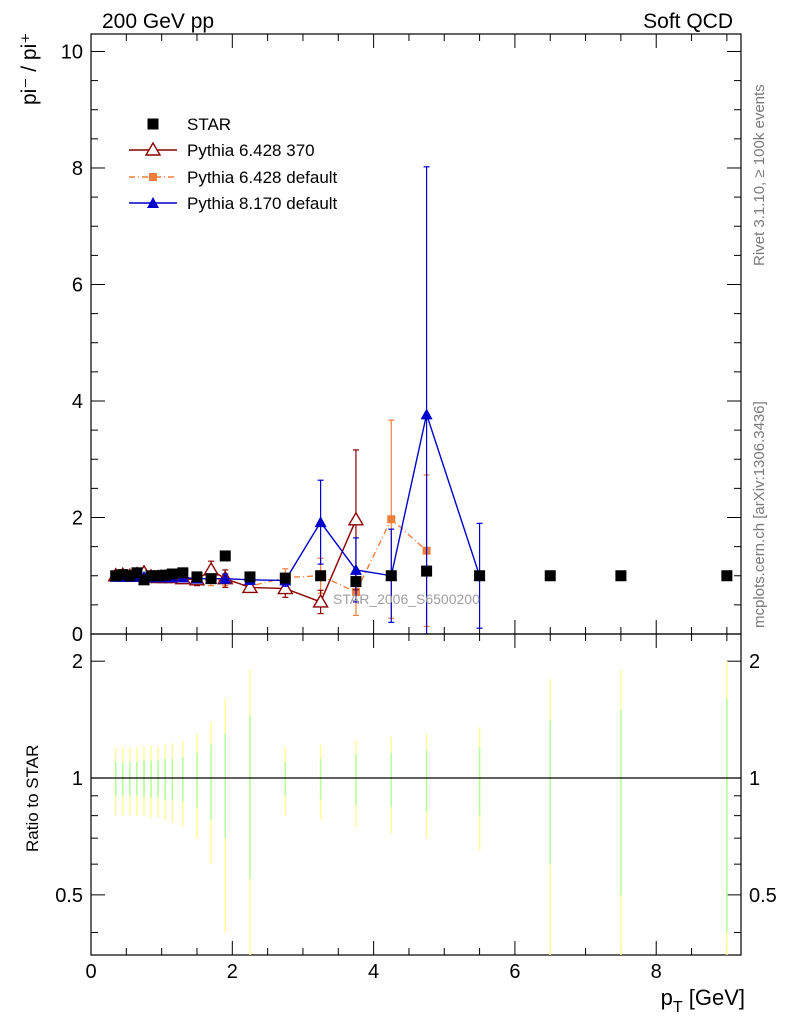 This screenshot has height=1024, width=786. I want to click on ratio-y-tick-label-left: 2, so click(77, 662).